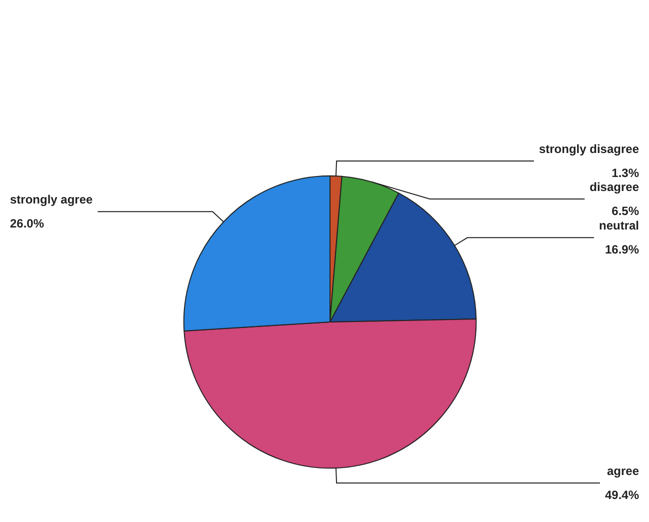 This screenshot has height=522, width=649. I want to click on data-label: 49.4%, so click(622, 495).